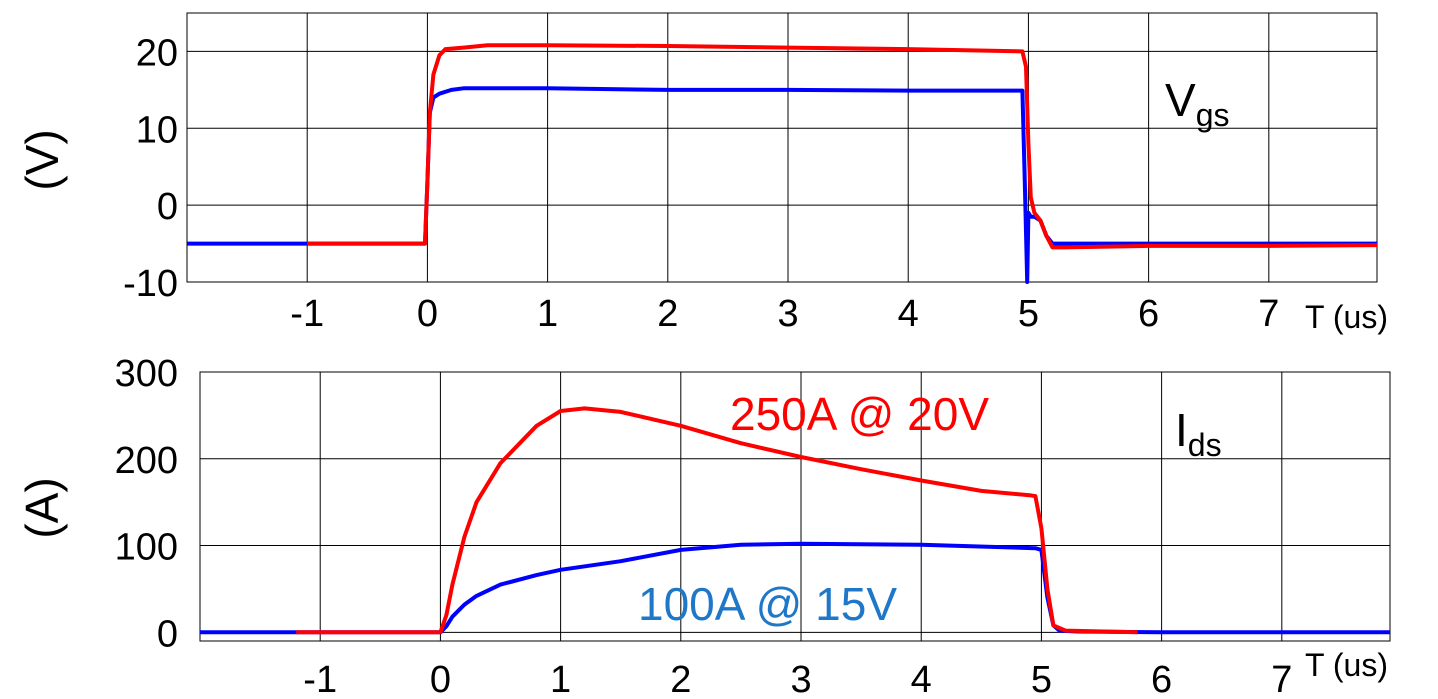 This screenshot has width=1438, height=699. I want to click on blue-trace-annotation: 100A @ 15V, so click(767, 604).